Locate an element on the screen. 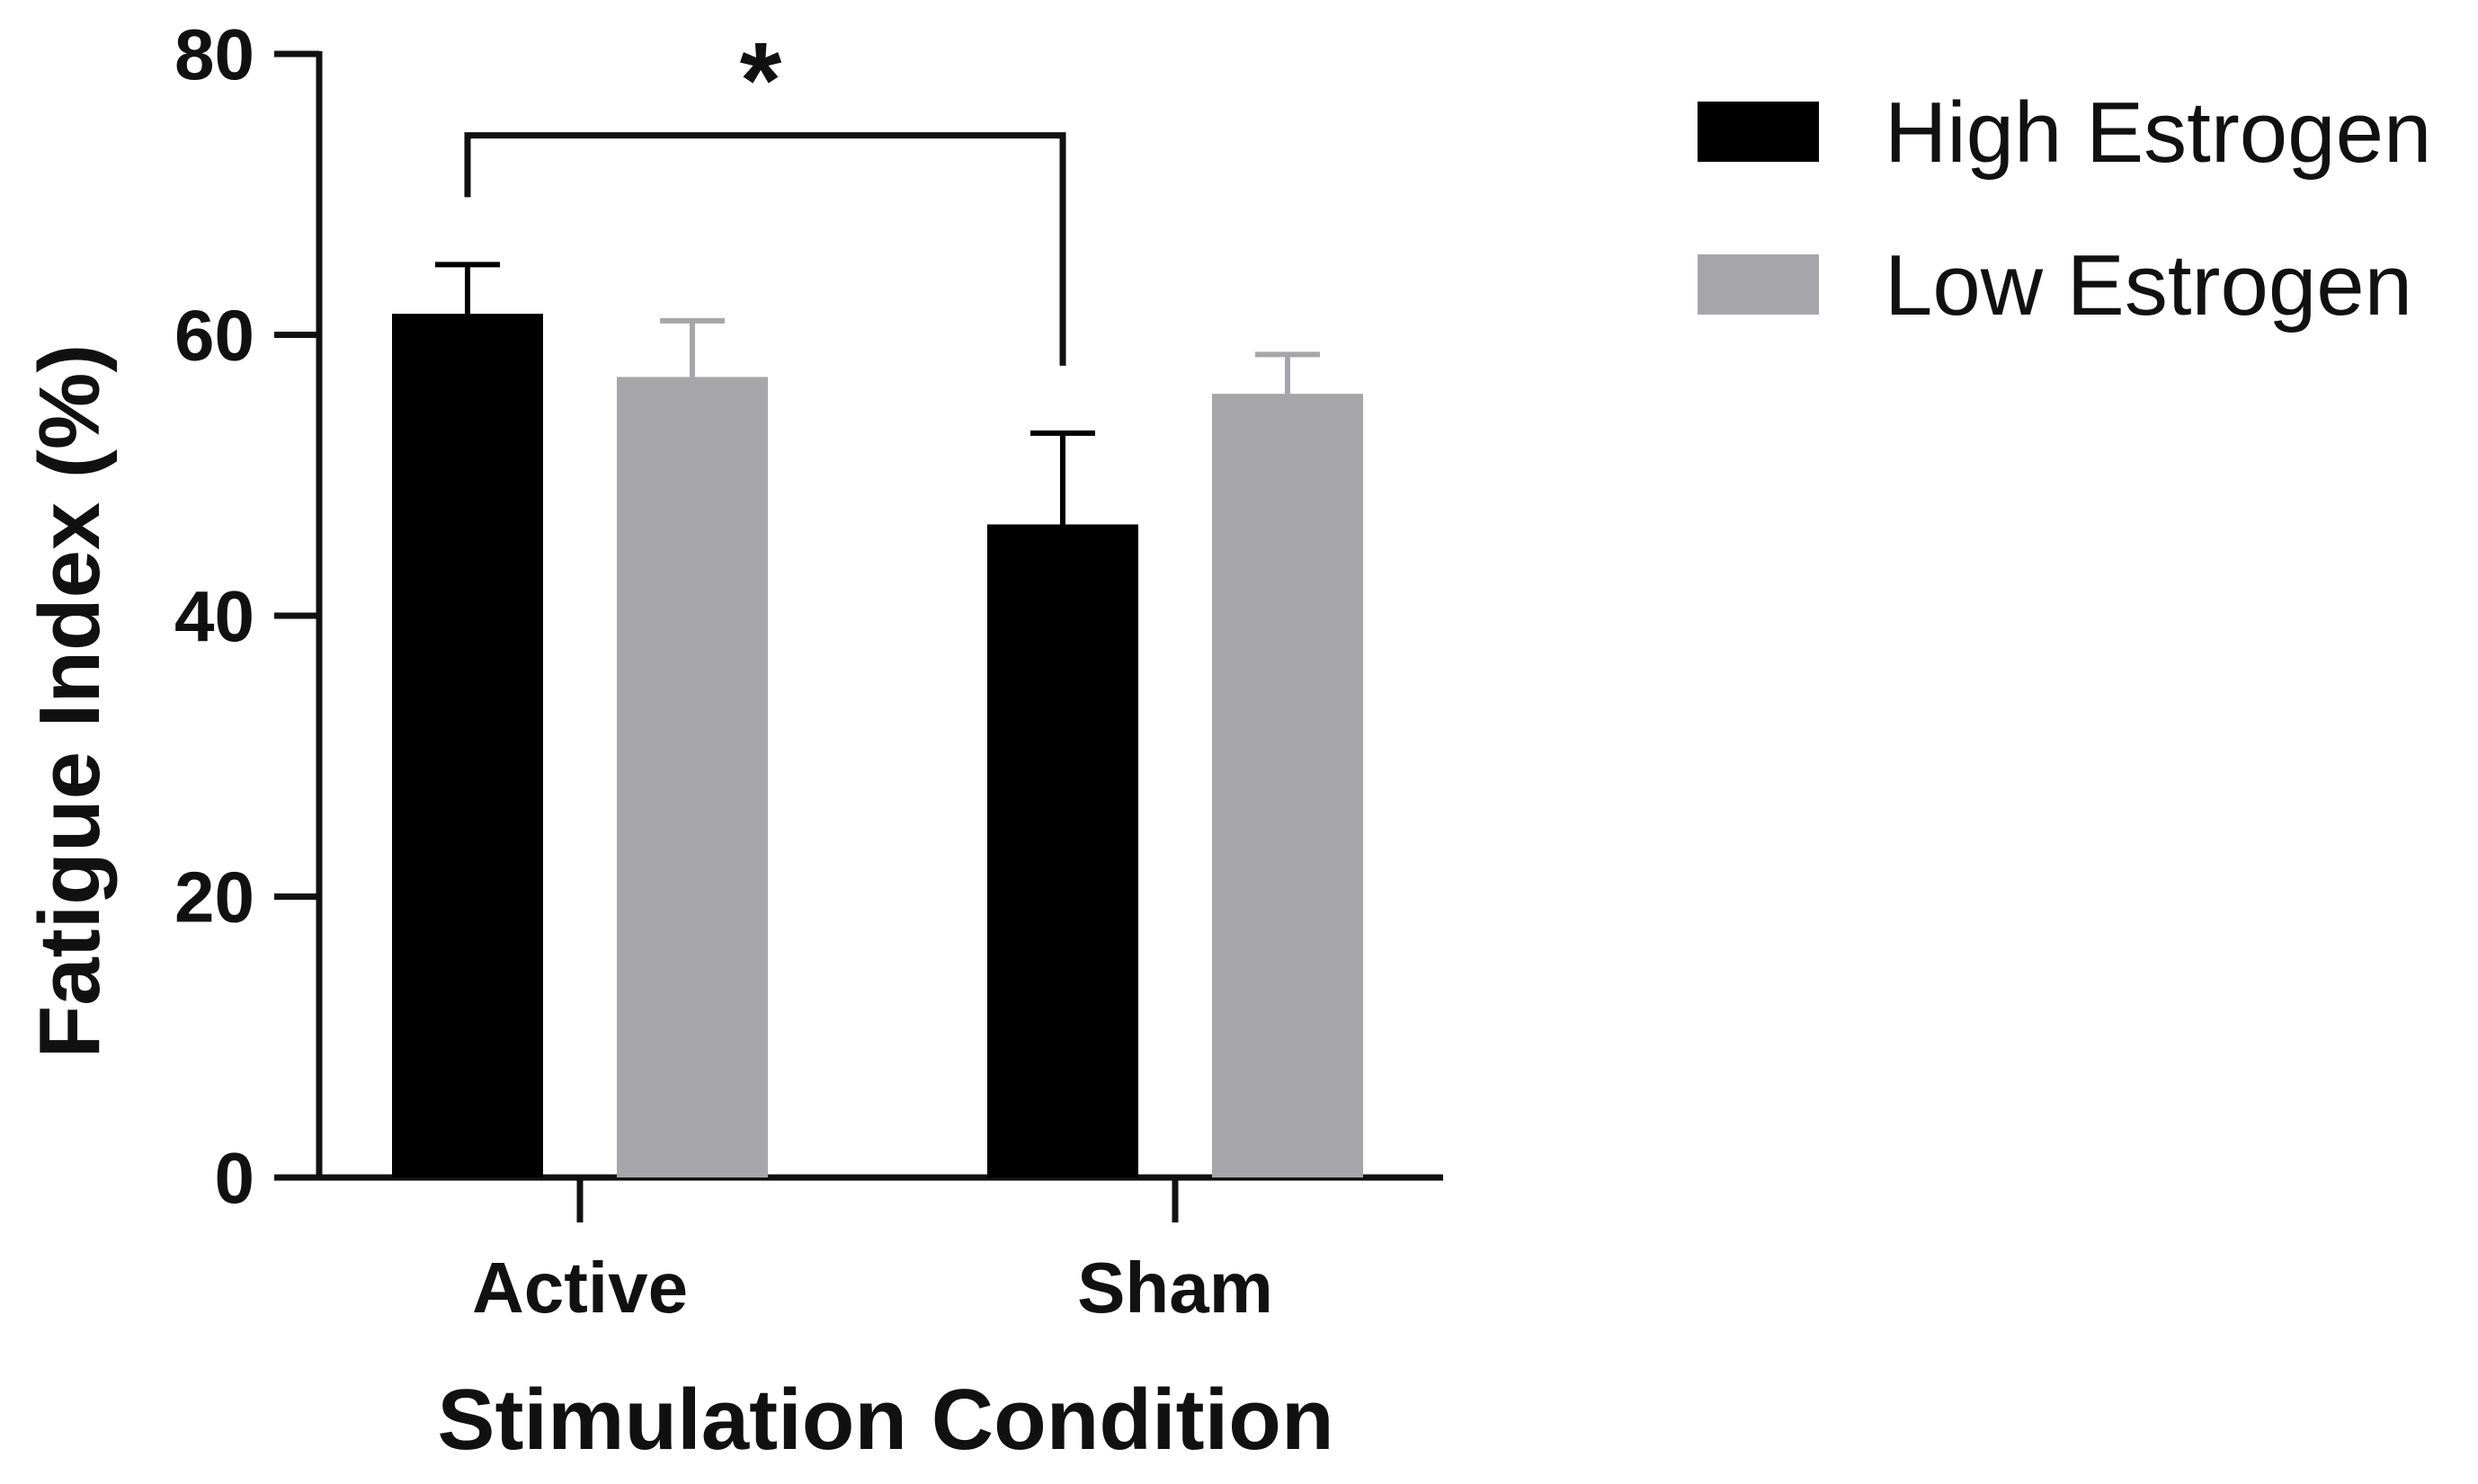 The width and height of the screenshot is (2478, 1484). bar-low-estrogen-active is located at coordinates (692, 777).